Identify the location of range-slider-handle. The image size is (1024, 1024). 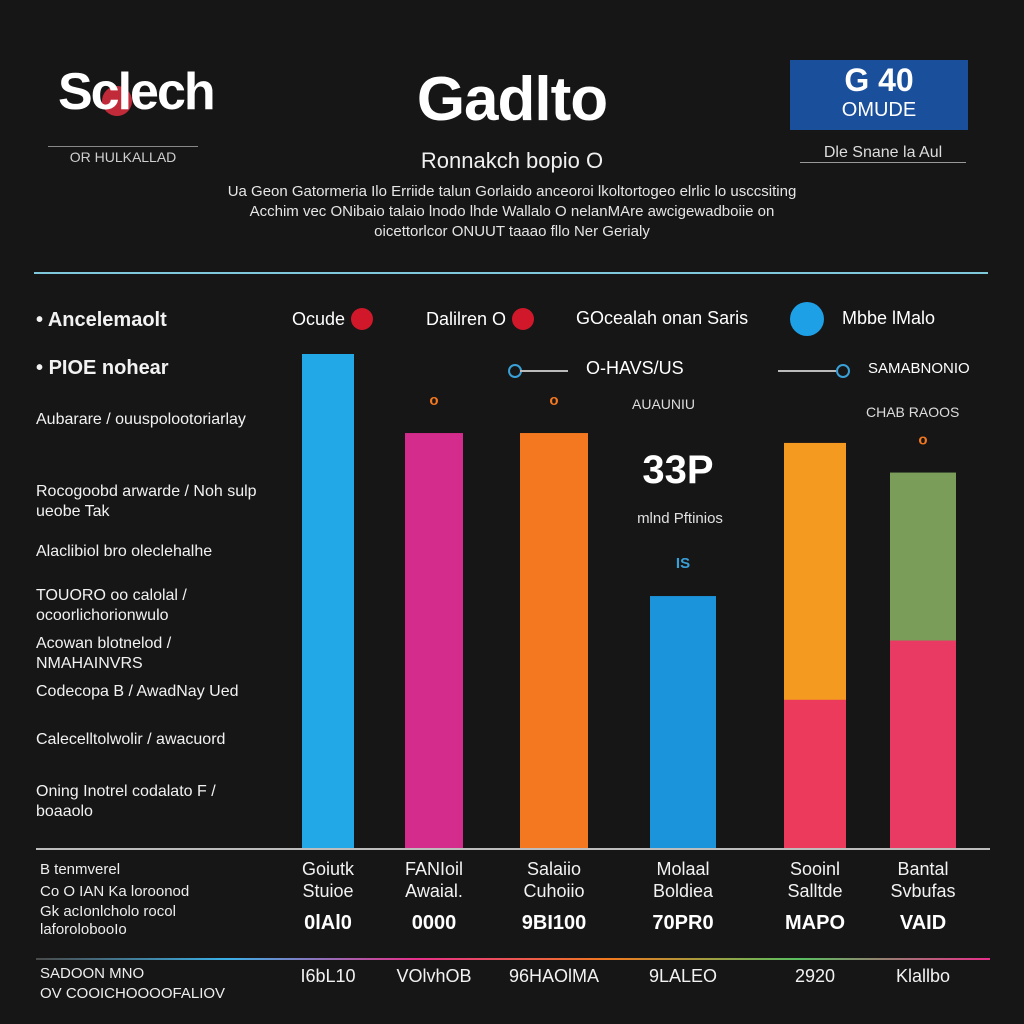
(843, 371).